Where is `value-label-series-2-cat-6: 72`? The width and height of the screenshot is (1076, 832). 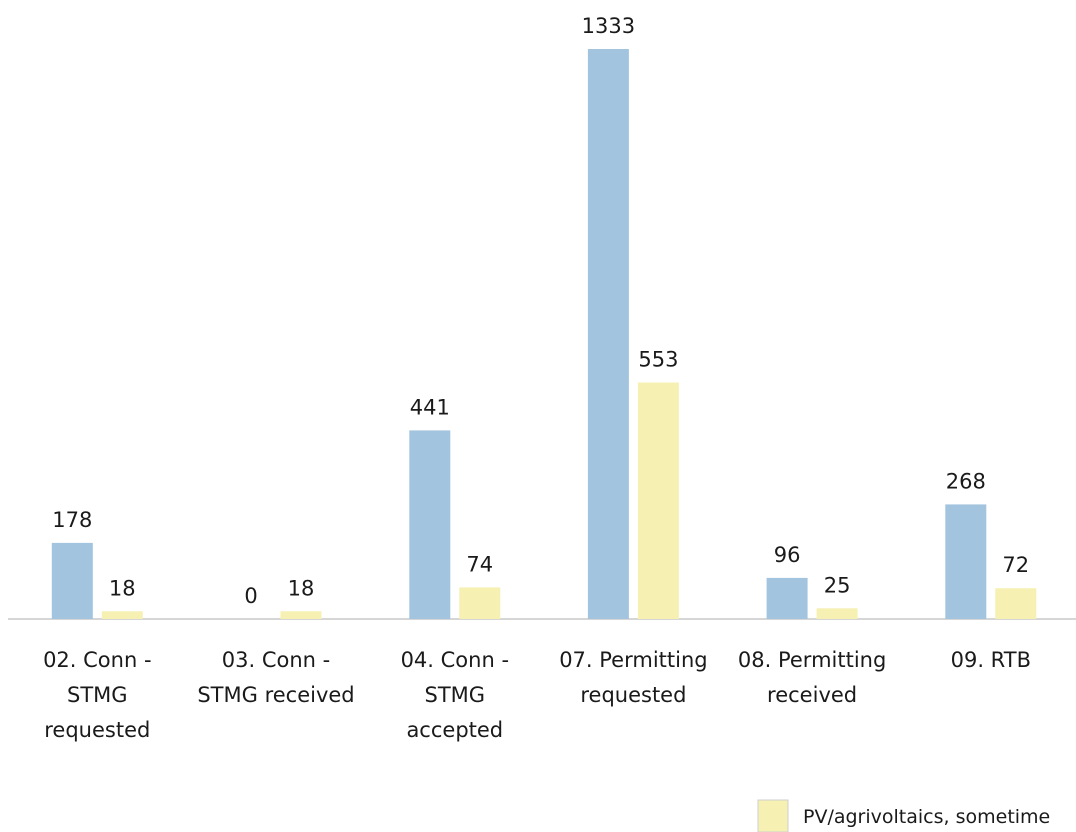
value-label-series-2-cat-6: 72 is located at coordinates (1015, 565).